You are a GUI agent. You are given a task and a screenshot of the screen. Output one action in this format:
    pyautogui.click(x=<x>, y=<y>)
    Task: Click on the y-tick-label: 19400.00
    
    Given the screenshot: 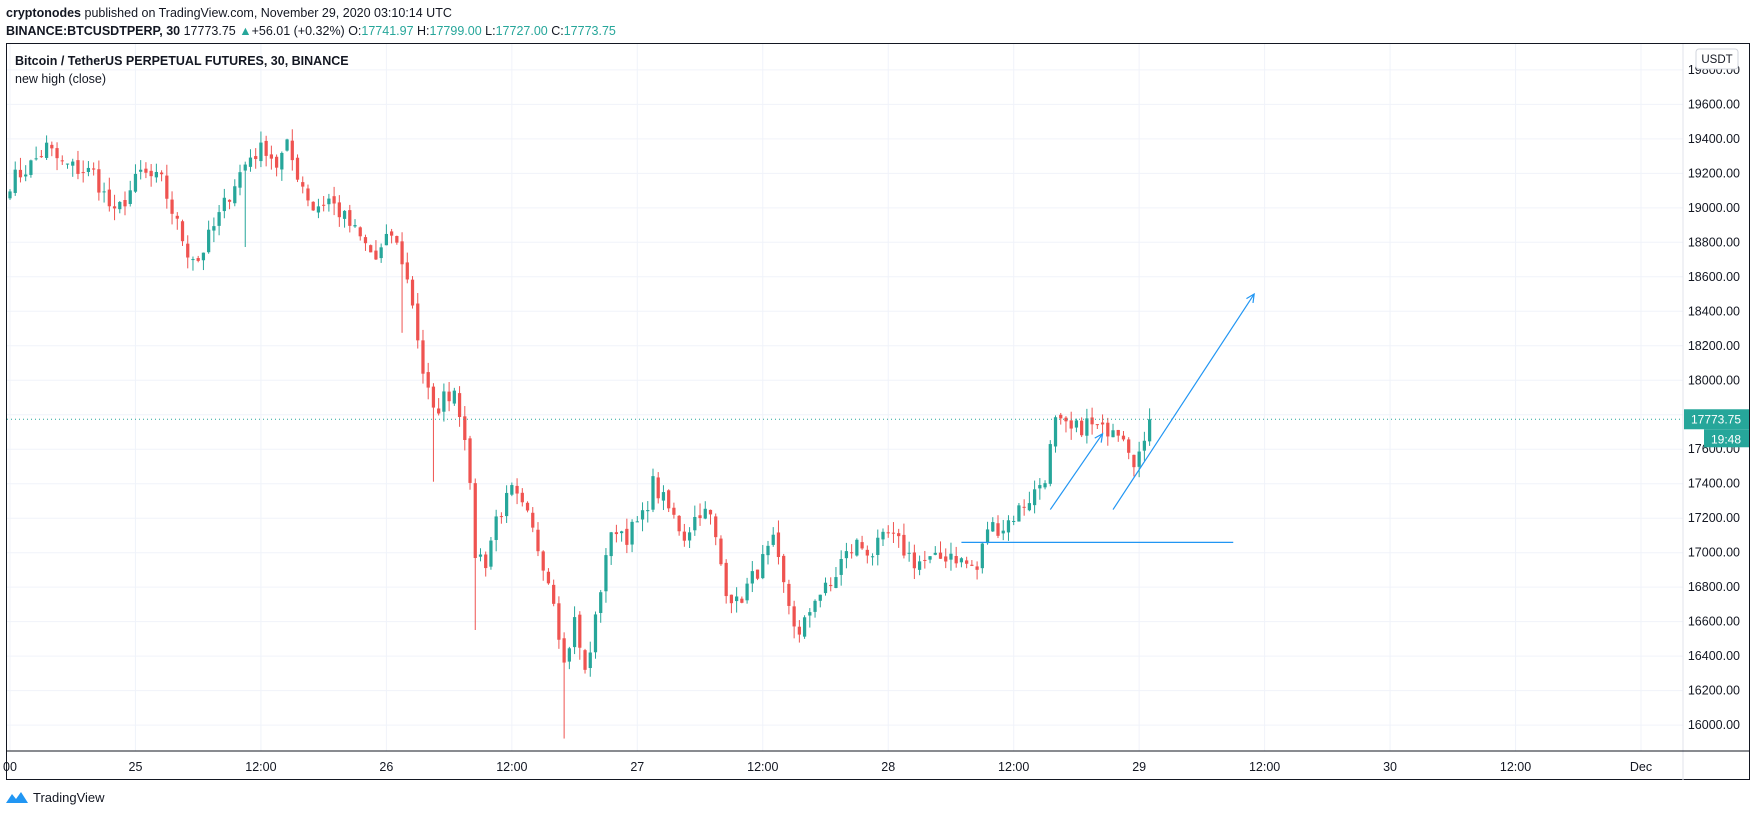 What is the action you would take?
    pyautogui.click(x=1714, y=139)
    